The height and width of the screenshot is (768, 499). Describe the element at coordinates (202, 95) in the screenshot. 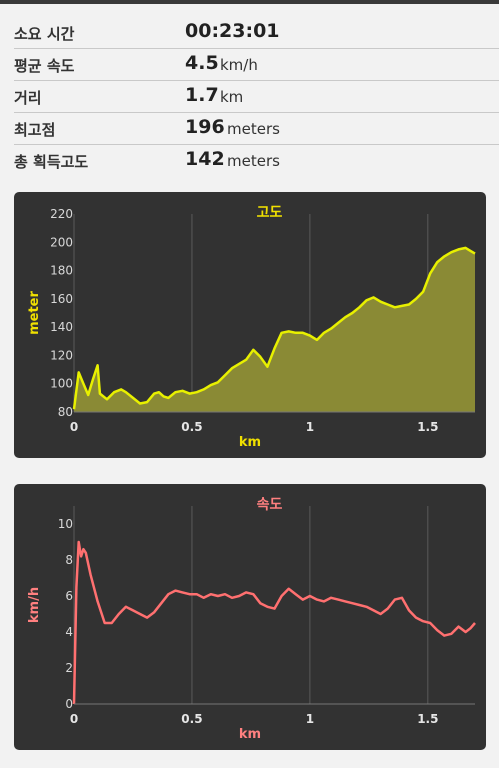

I see `stat-value: 1.7` at that location.